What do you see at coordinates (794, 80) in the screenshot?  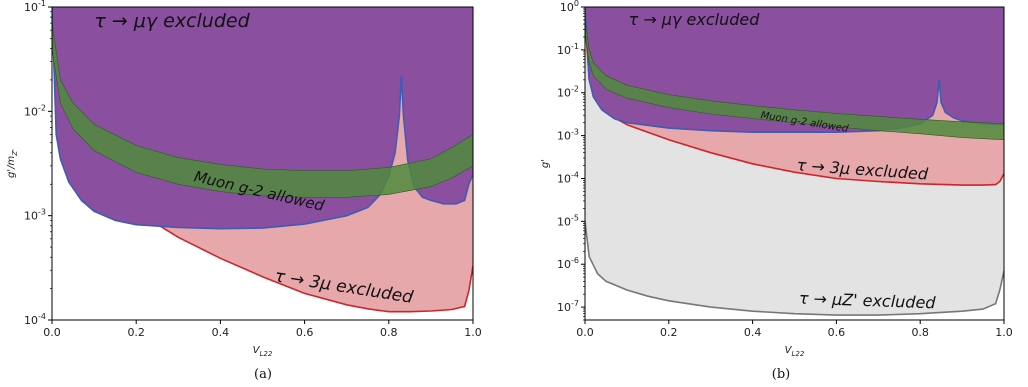 I see `region-muon-g-2-allowed-band` at bounding box center [794, 80].